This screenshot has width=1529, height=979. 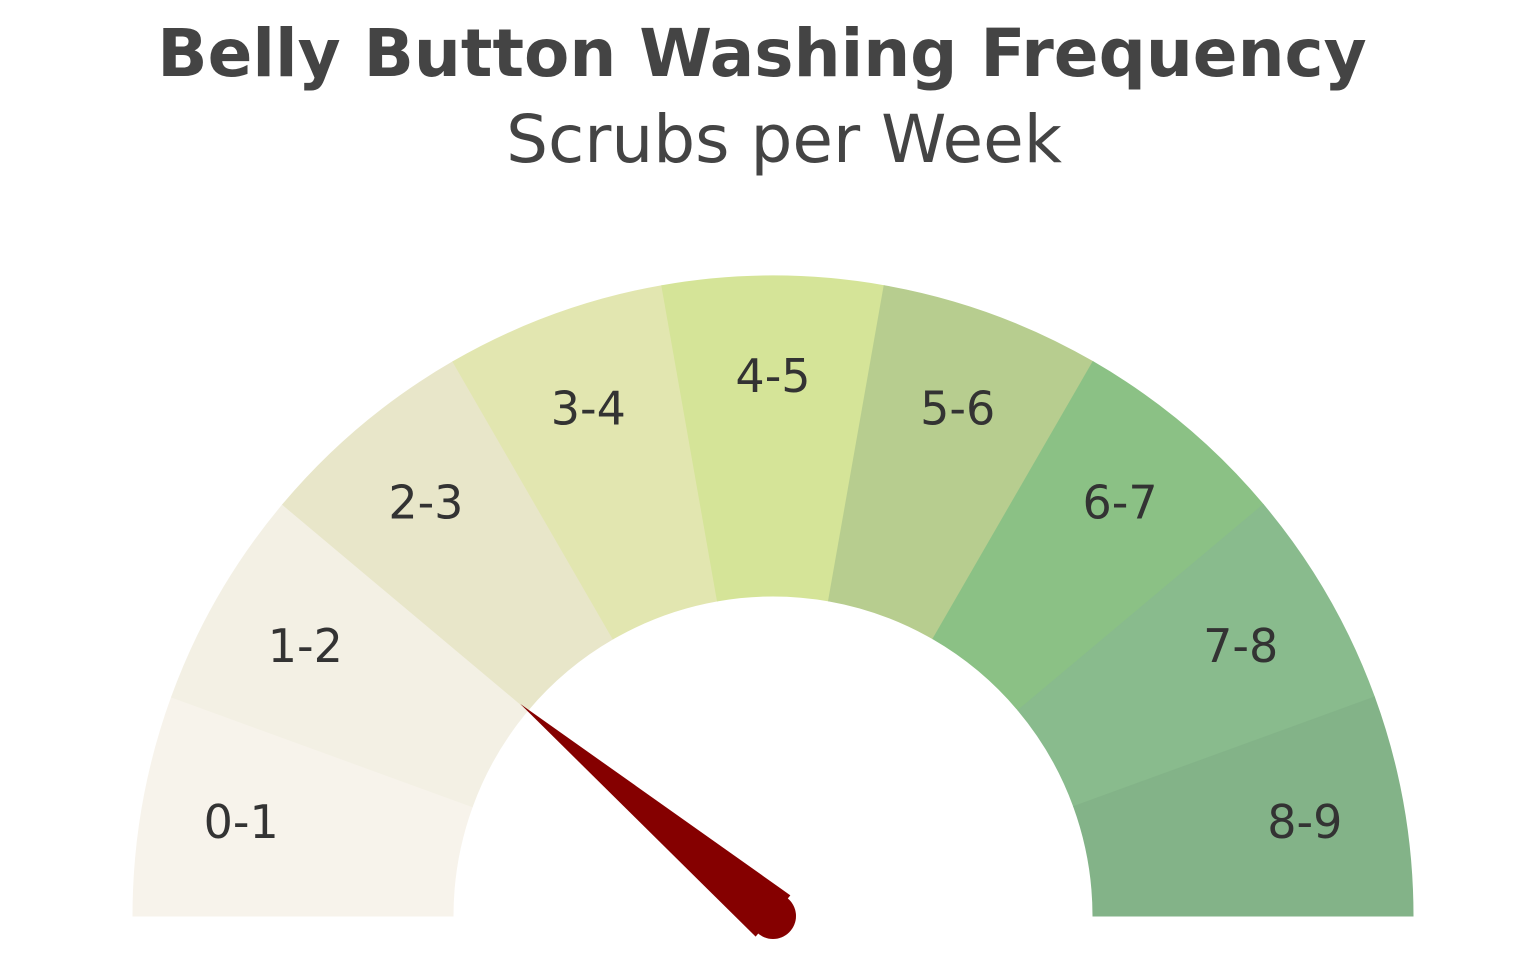 I want to click on gauge-segment-label: 1-2, so click(x=305, y=646).